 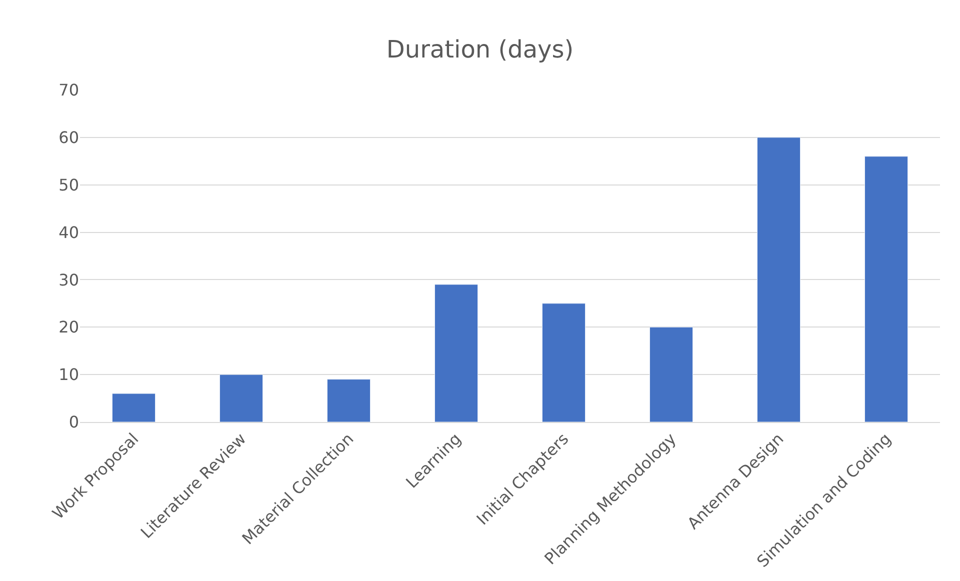 What do you see at coordinates (68, 138) in the screenshot?
I see `y-tick-label: 60` at bounding box center [68, 138].